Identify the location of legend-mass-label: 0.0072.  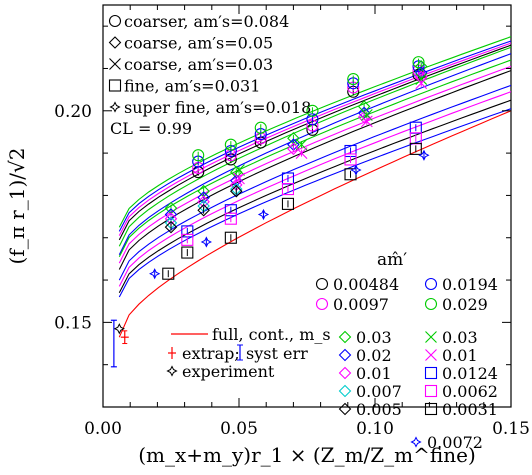
(455, 442).